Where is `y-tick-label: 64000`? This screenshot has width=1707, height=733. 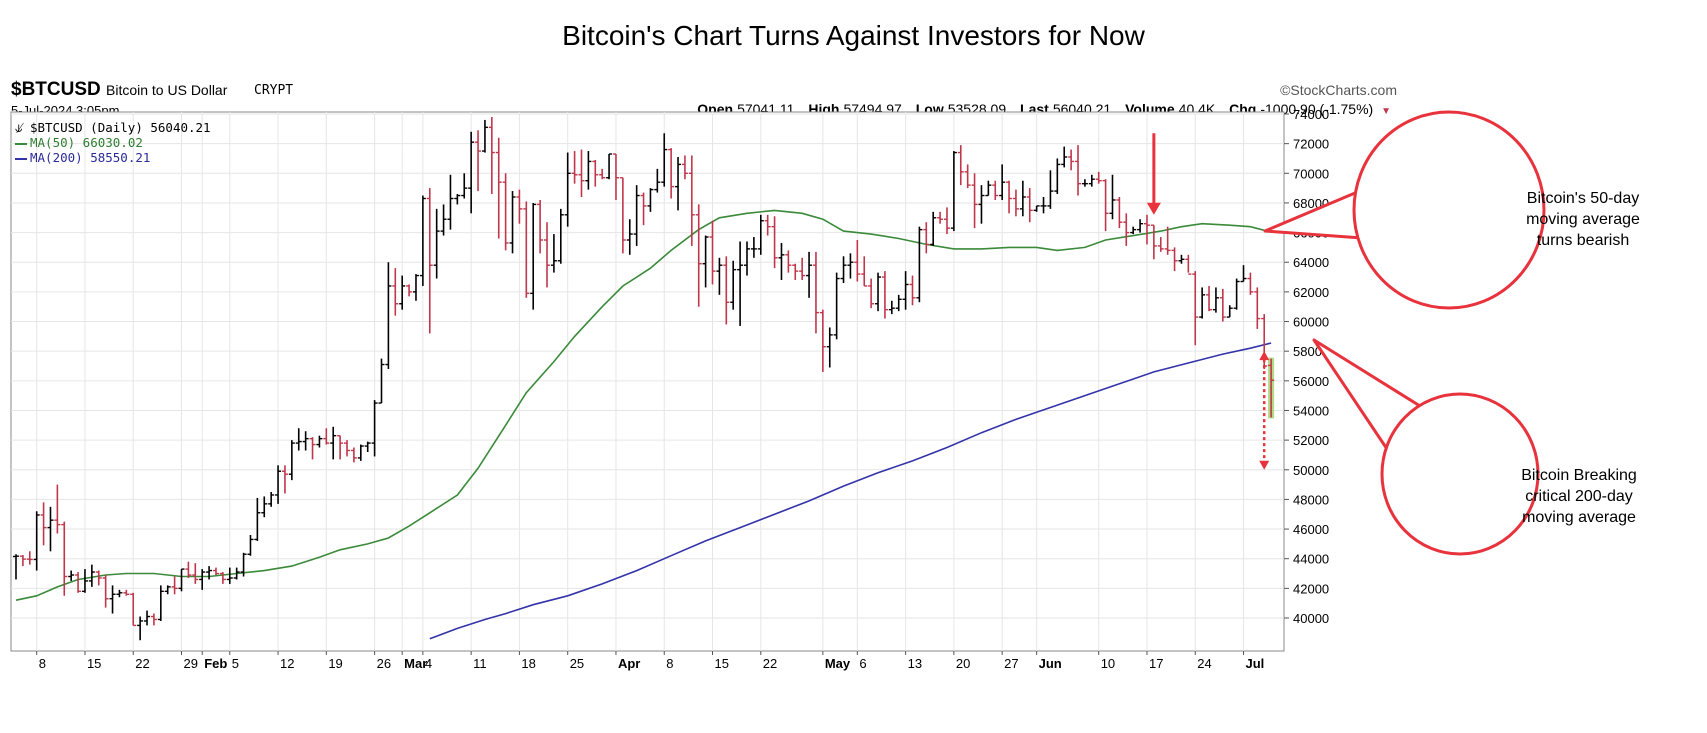
y-tick-label: 64000 is located at coordinates (1311, 262).